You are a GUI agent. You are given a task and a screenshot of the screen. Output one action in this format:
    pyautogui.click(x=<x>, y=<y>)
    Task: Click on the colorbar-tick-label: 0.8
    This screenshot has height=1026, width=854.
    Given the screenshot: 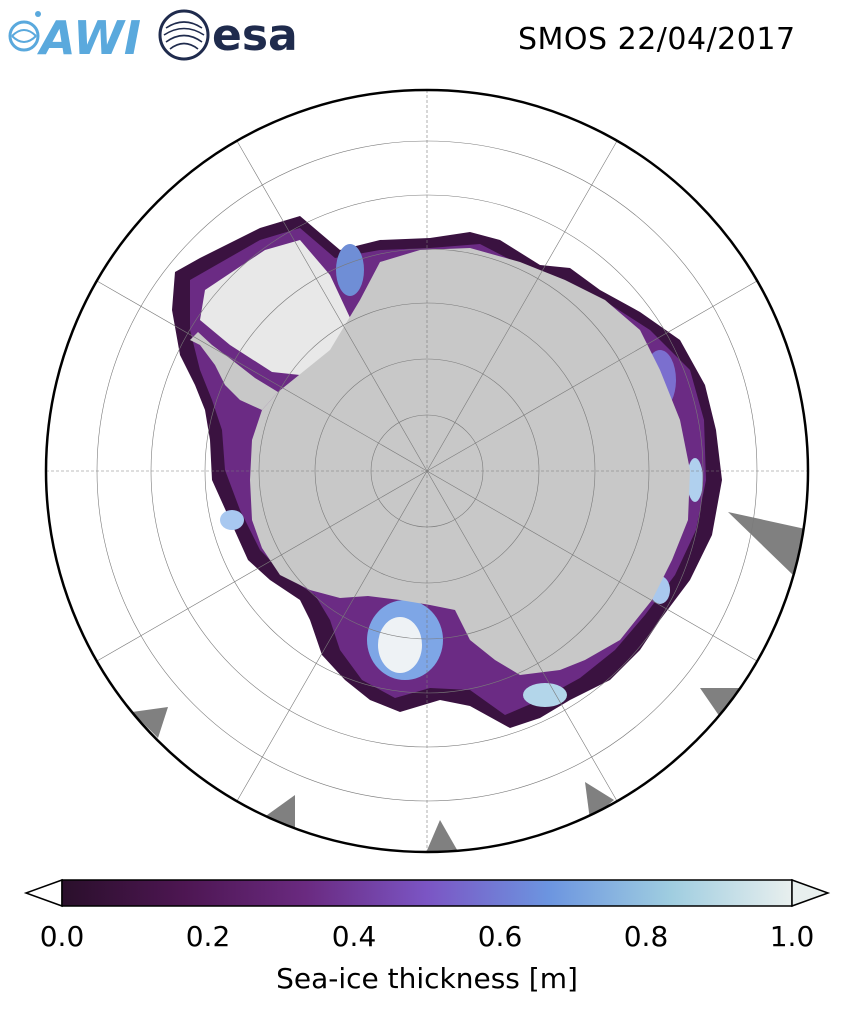 What is the action you would take?
    pyautogui.click(x=646, y=936)
    